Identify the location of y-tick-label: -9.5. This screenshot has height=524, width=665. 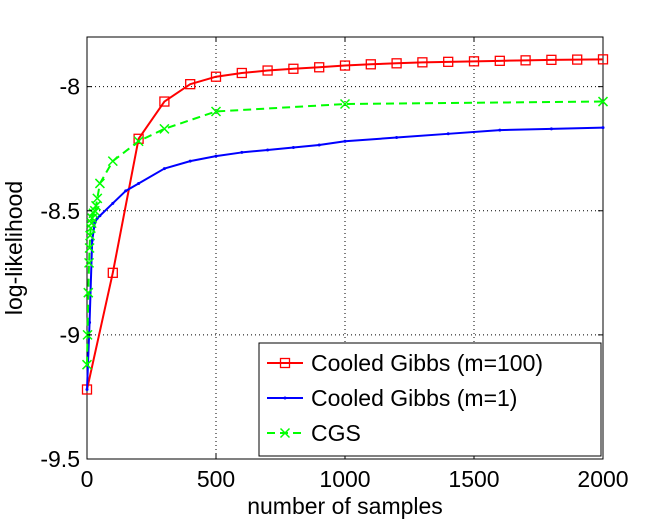
(60, 459).